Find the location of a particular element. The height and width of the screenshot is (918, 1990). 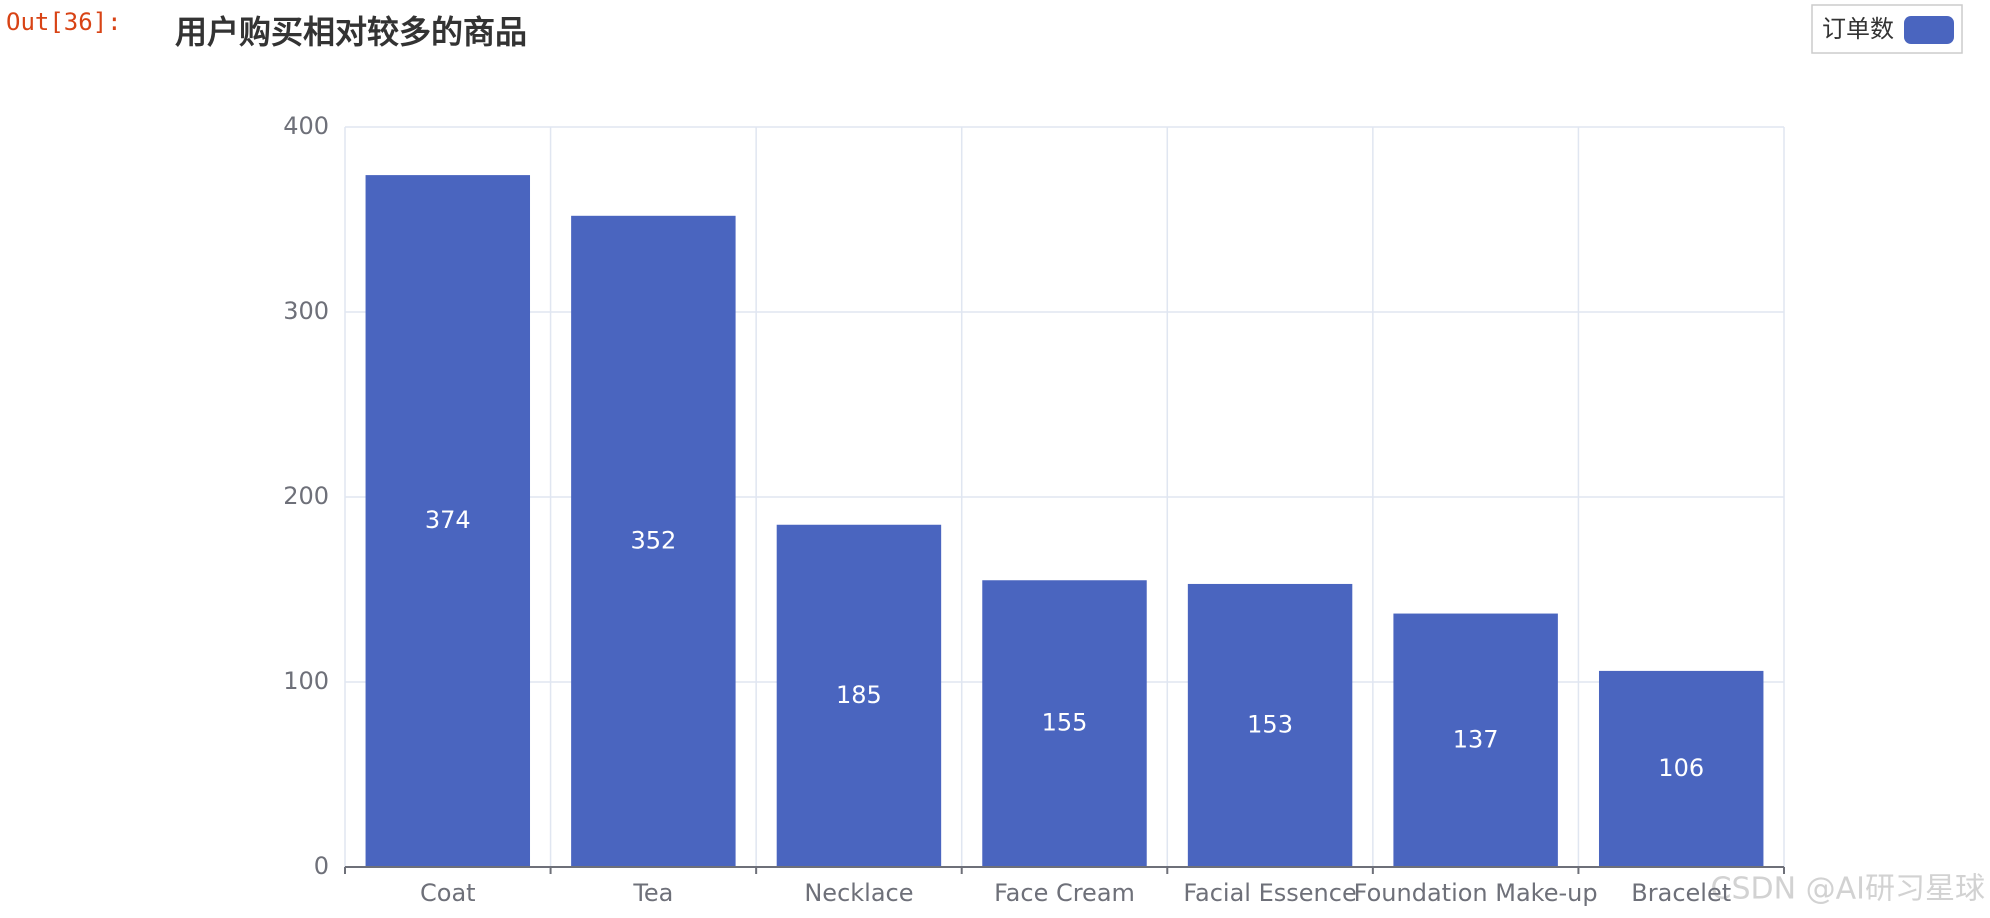

x-tick-label: Face Cream is located at coordinates (1064, 893).